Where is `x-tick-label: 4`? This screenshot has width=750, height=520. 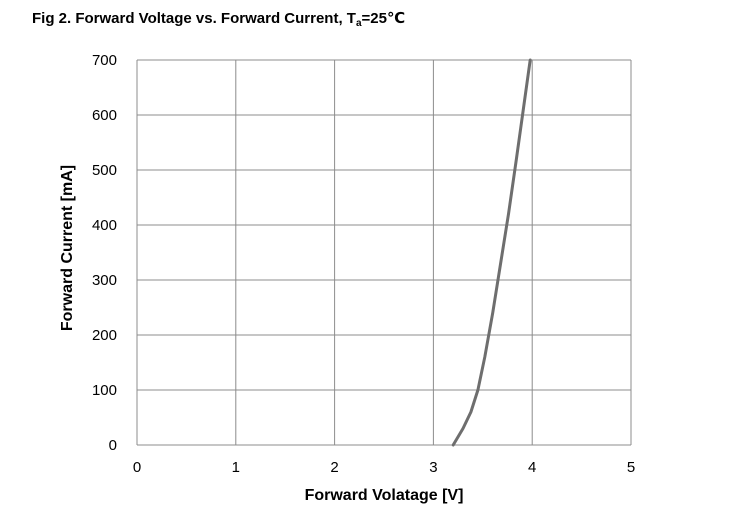 x-tick-label: 4 is located at coordinates (532, 467).